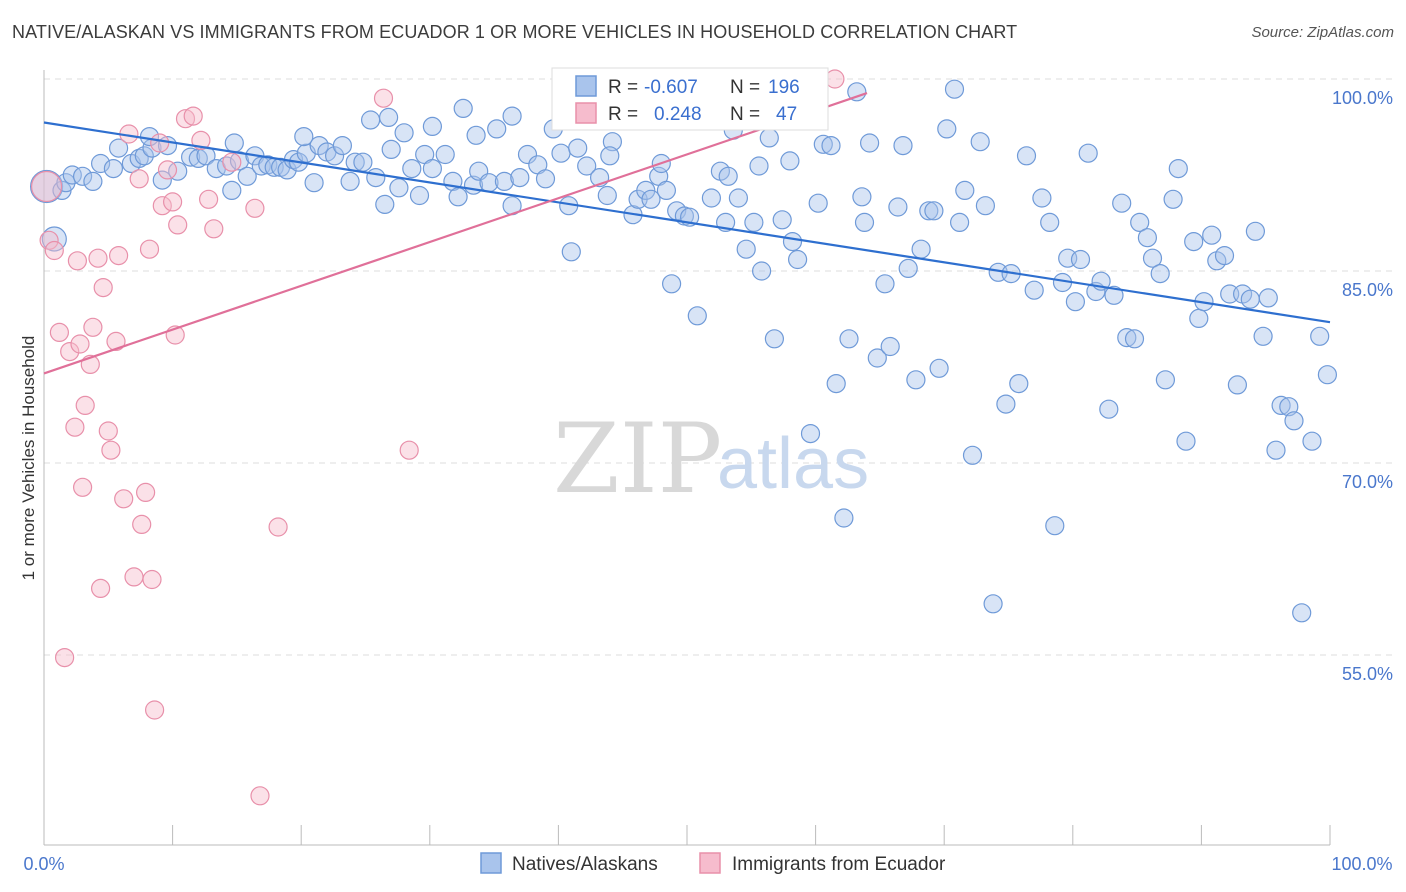 The height and width of the screenshot is (892, 1406). I want to click on stats-swatch-blue, so click(586, 86).